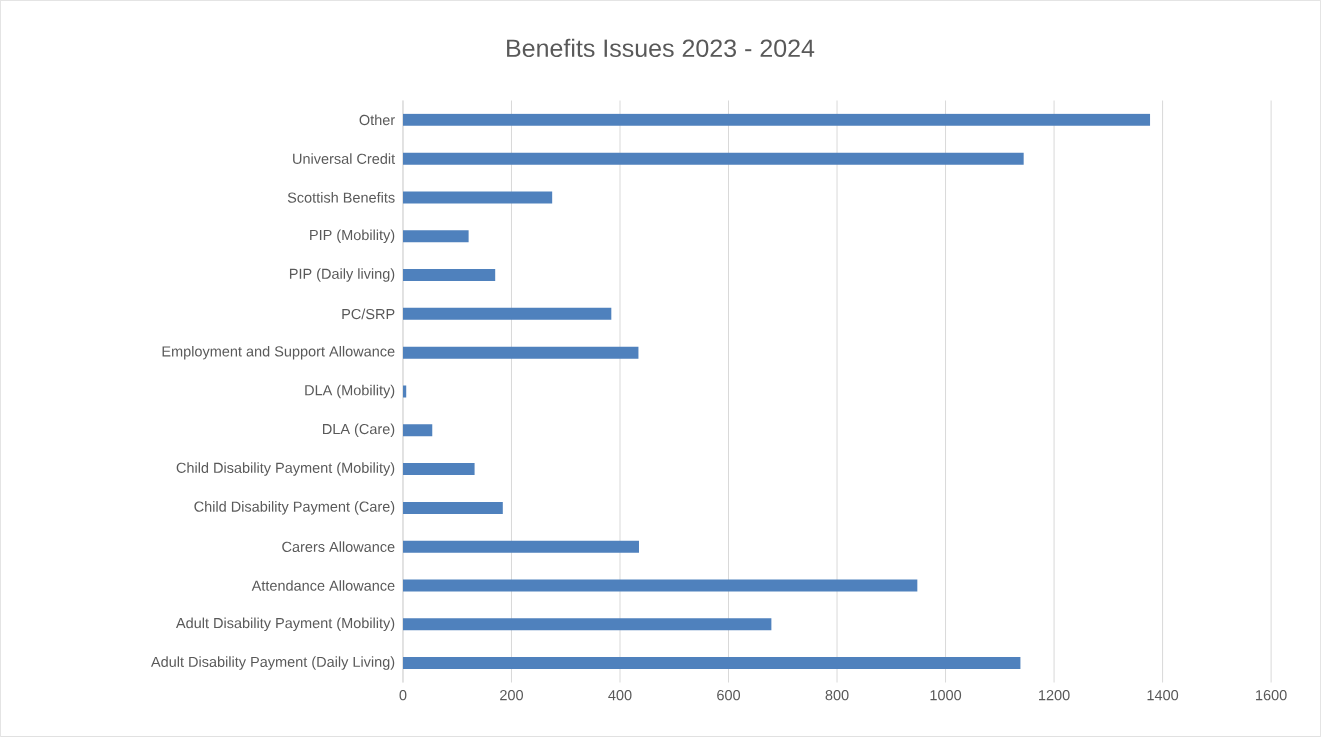 This screenshot has width=1321, height=737. I want to click on y-tick-label: Scottish Benefits, so click(341, 197).